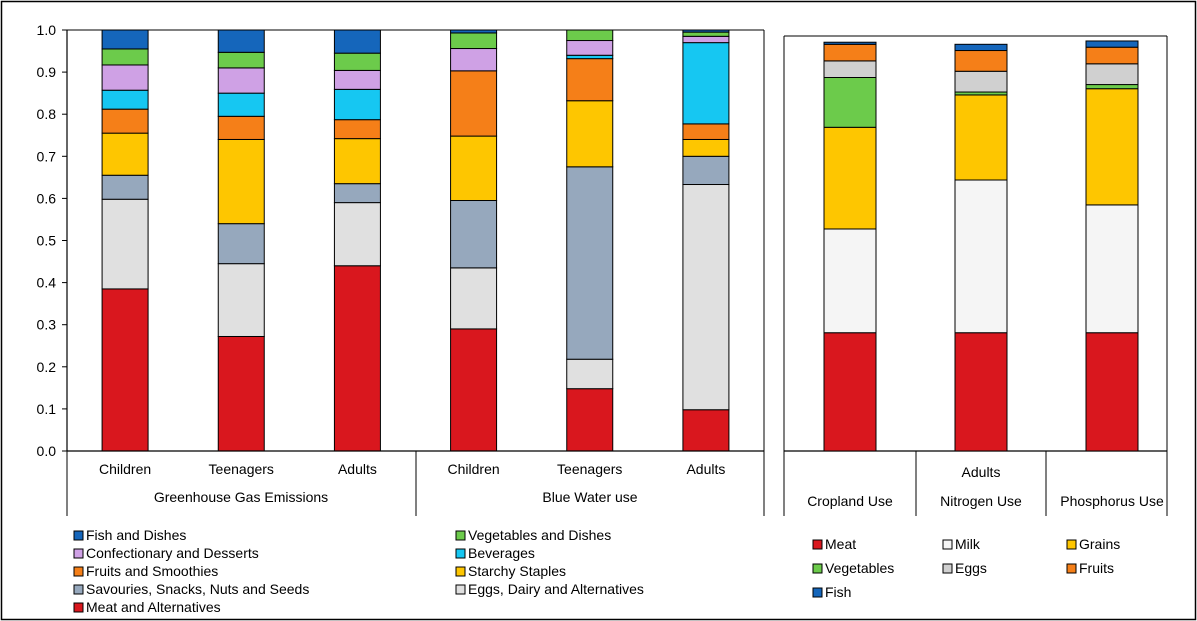 This screenshot has width=1197, height=621. What do you see at coordinates (501, 553) in the screenshot?
I see `legend-label: Beverages` at bounding box center [501, 553].